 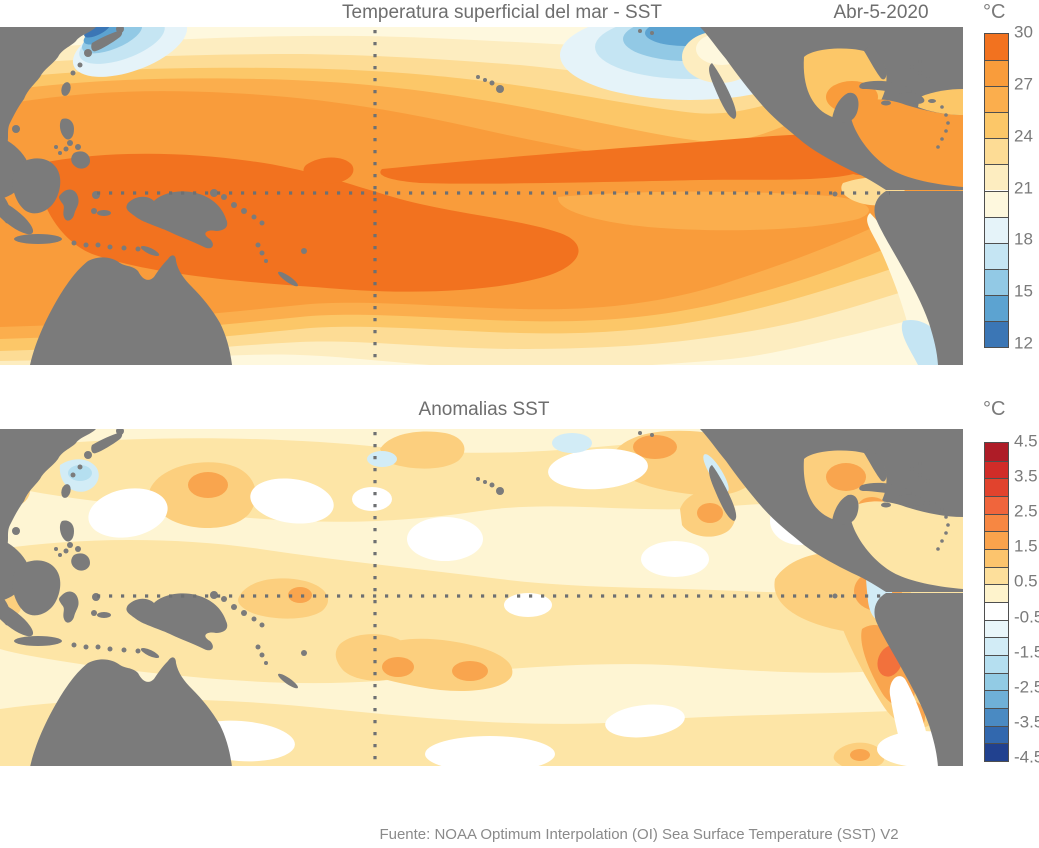 I want to click on colorbar-tick-label: 30, so click(x=1023, y=32).